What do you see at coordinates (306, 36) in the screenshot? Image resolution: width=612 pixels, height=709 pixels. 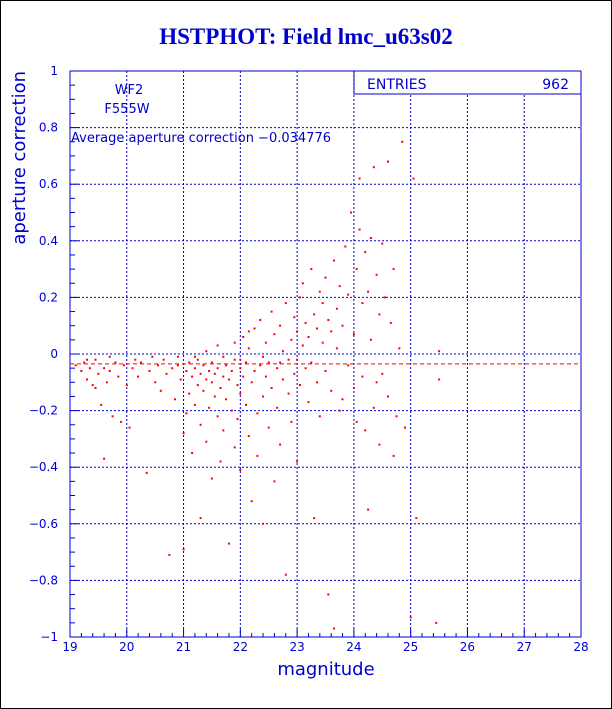 I see `chart-title: HSTPHOT: Field lmc_u63s02` at bounding box center [306, 36].